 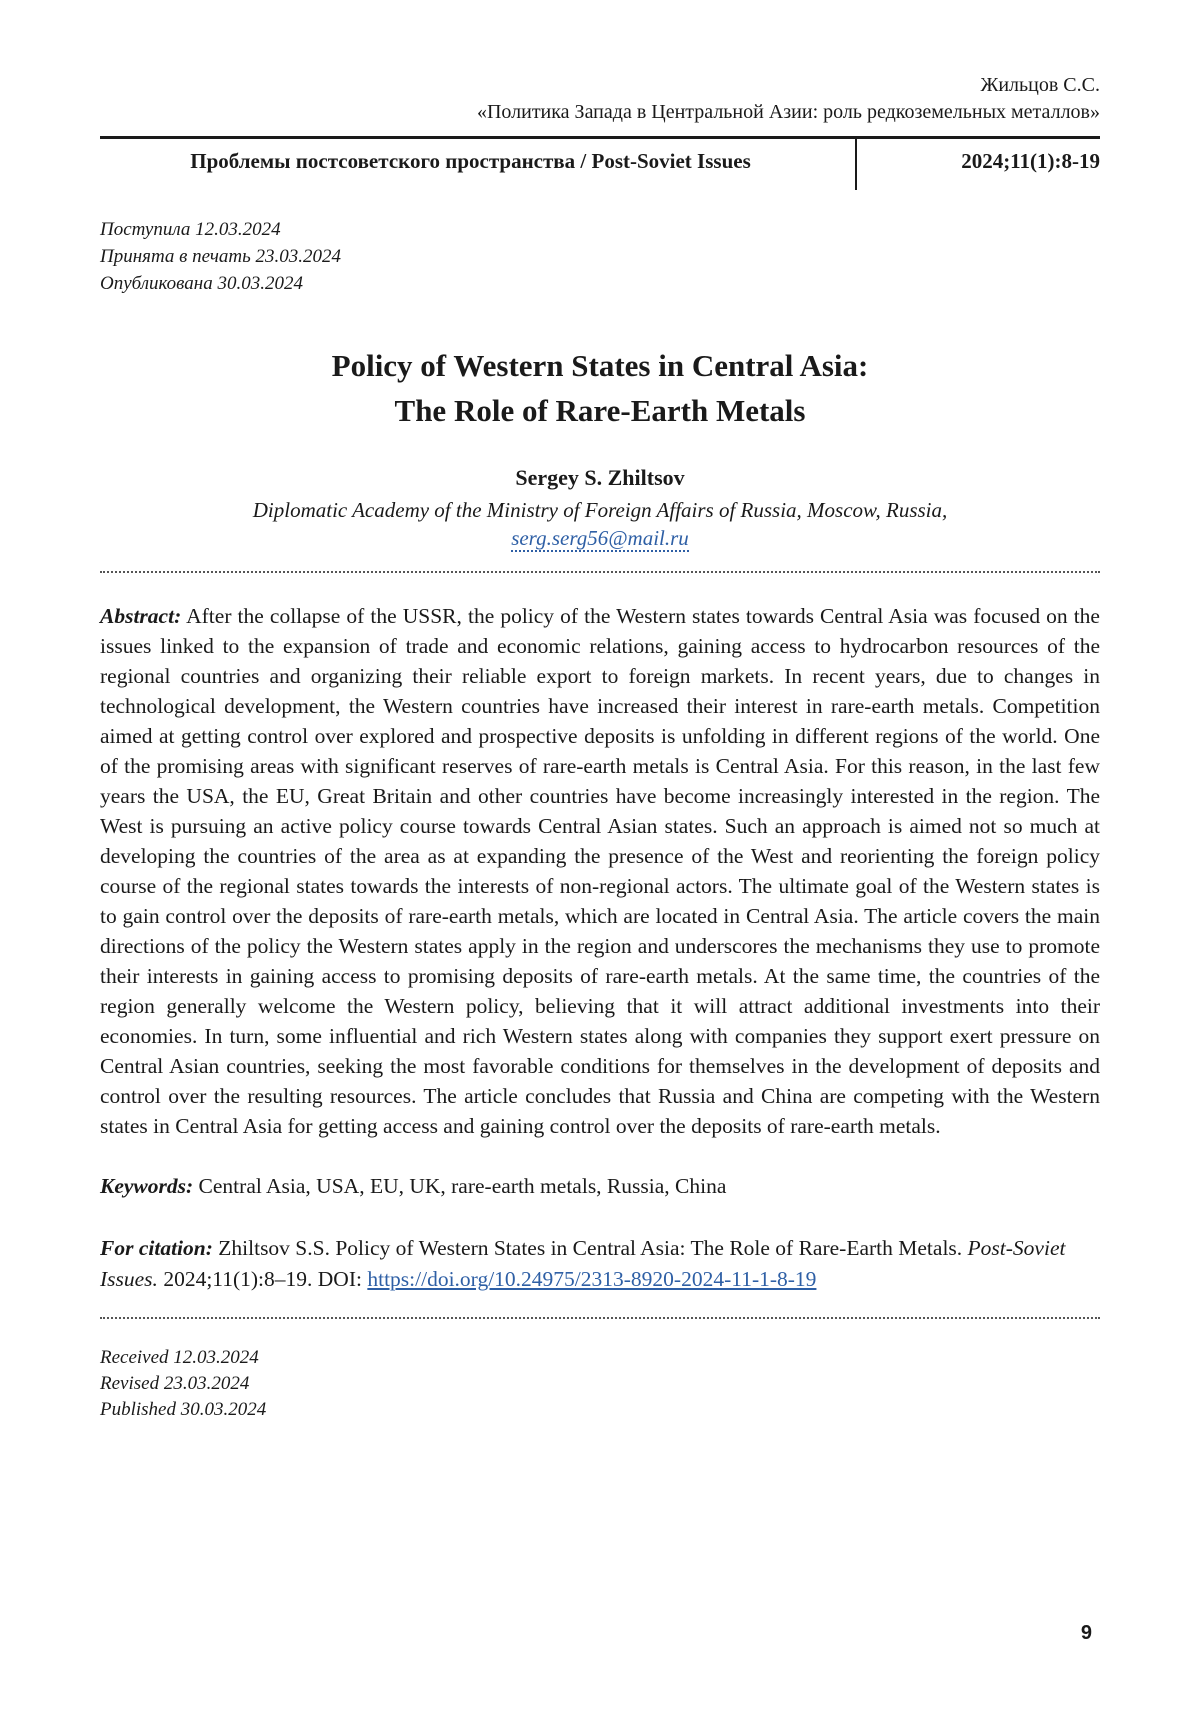 What do you see at coordinates (147, 1186) in the screenshot?
I see `keywords-label: Keywords:` at bounding box center [147, 1186].